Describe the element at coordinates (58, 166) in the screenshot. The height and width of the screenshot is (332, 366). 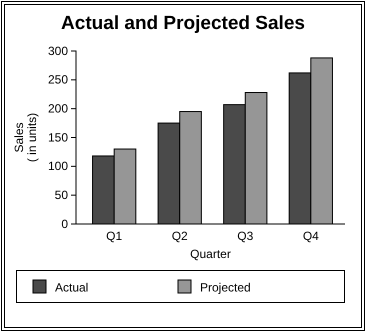
I see `y-tick-label: 100` at that location.